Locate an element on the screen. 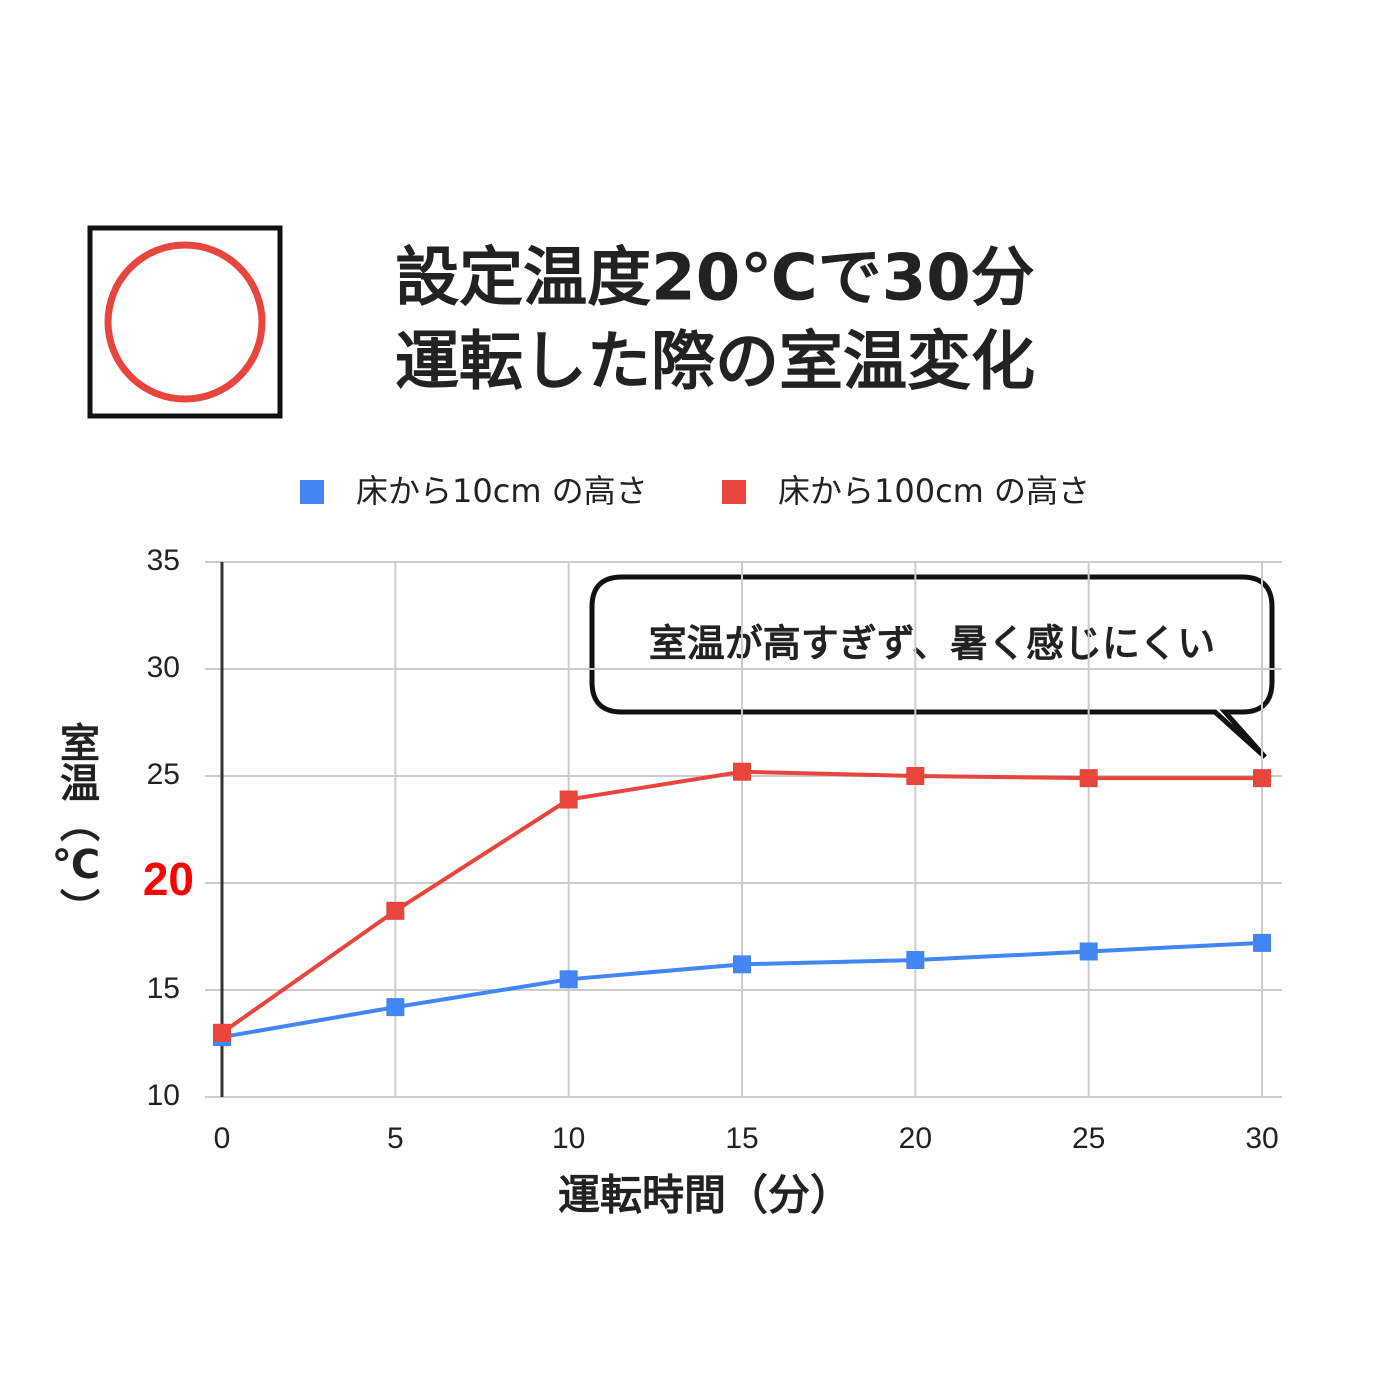  icon-frame is located at coordinates (185, 322).